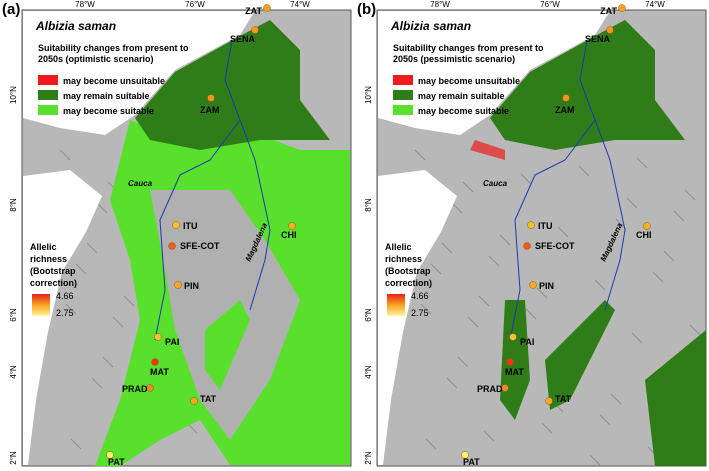  Describe the element at coordinates (430, 26) in the screenshot. I see `species-name: Albizia saman` at that location.